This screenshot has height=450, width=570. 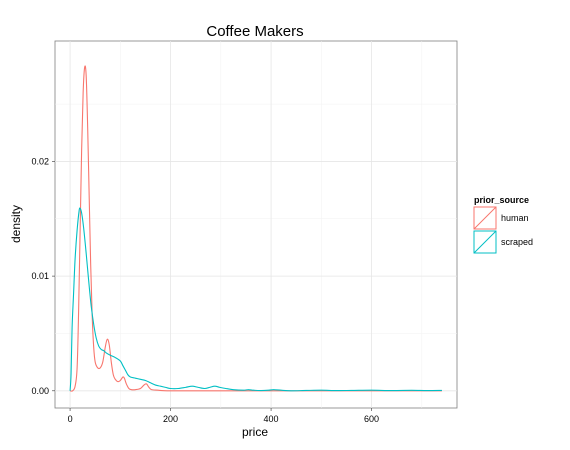 I want to click on legend-entry-scraped: scraped, so click(x=503, y=242).